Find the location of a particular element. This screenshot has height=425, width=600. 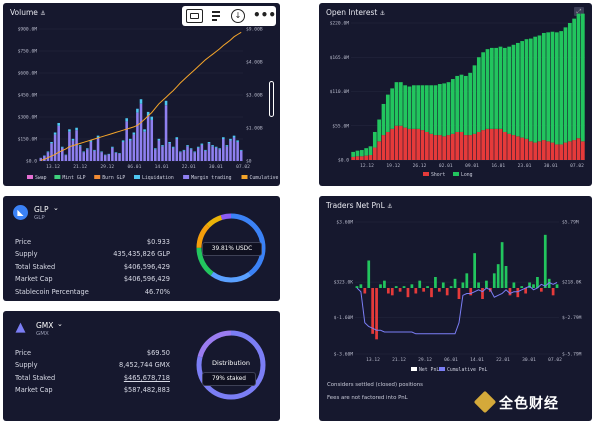

pnl-note-2: Fees are not factored into PnL is located at coordinates (367, 398).